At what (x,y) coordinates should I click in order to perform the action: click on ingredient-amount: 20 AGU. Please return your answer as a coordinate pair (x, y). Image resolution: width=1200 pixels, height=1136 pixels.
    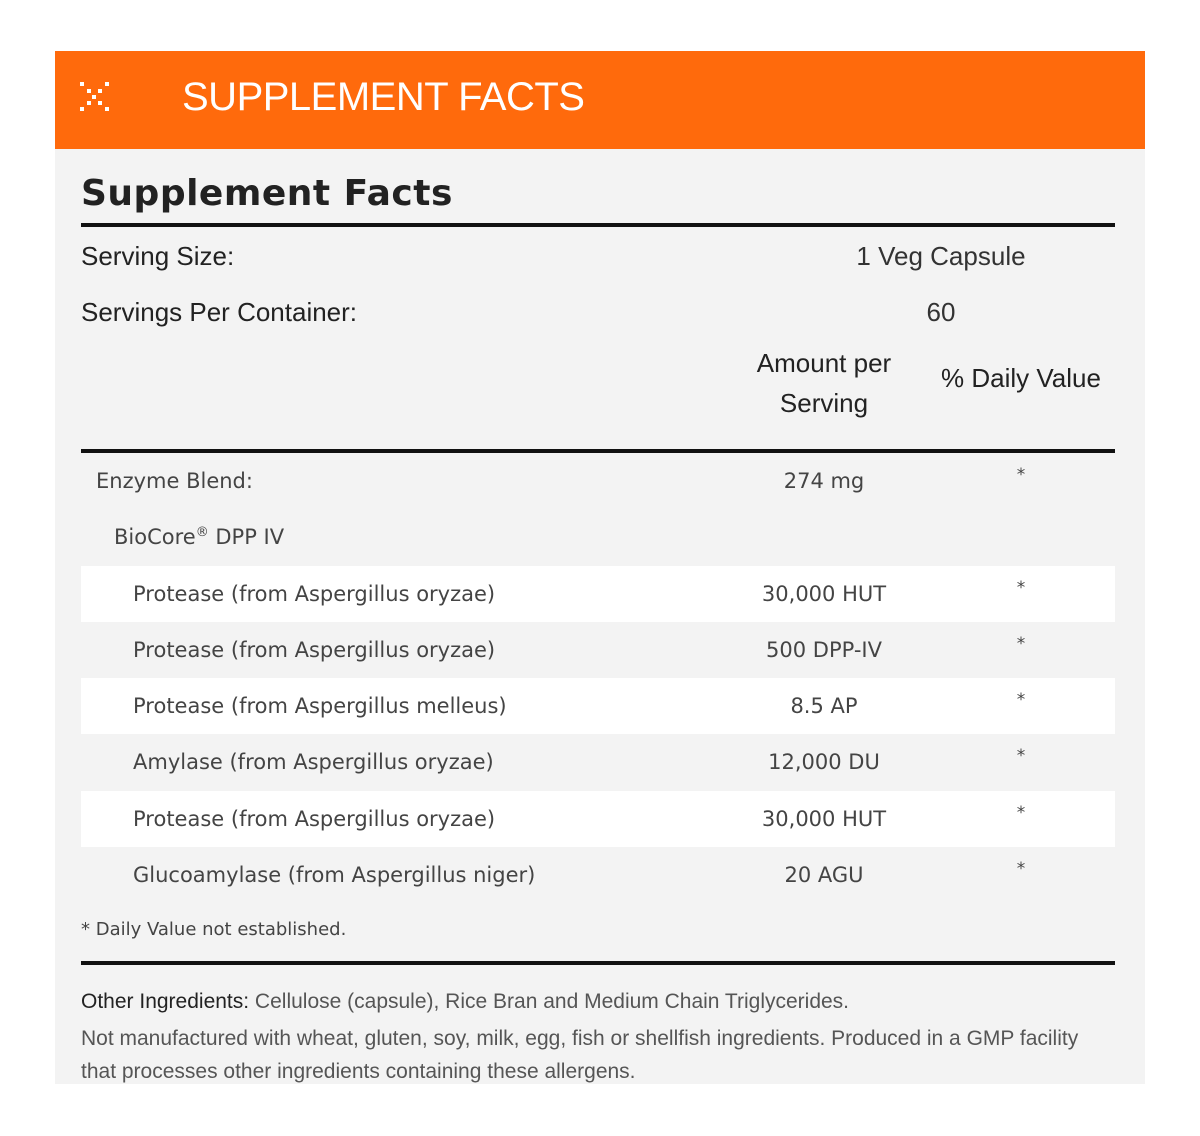
    Looking at the image, I should click on (824, 875).